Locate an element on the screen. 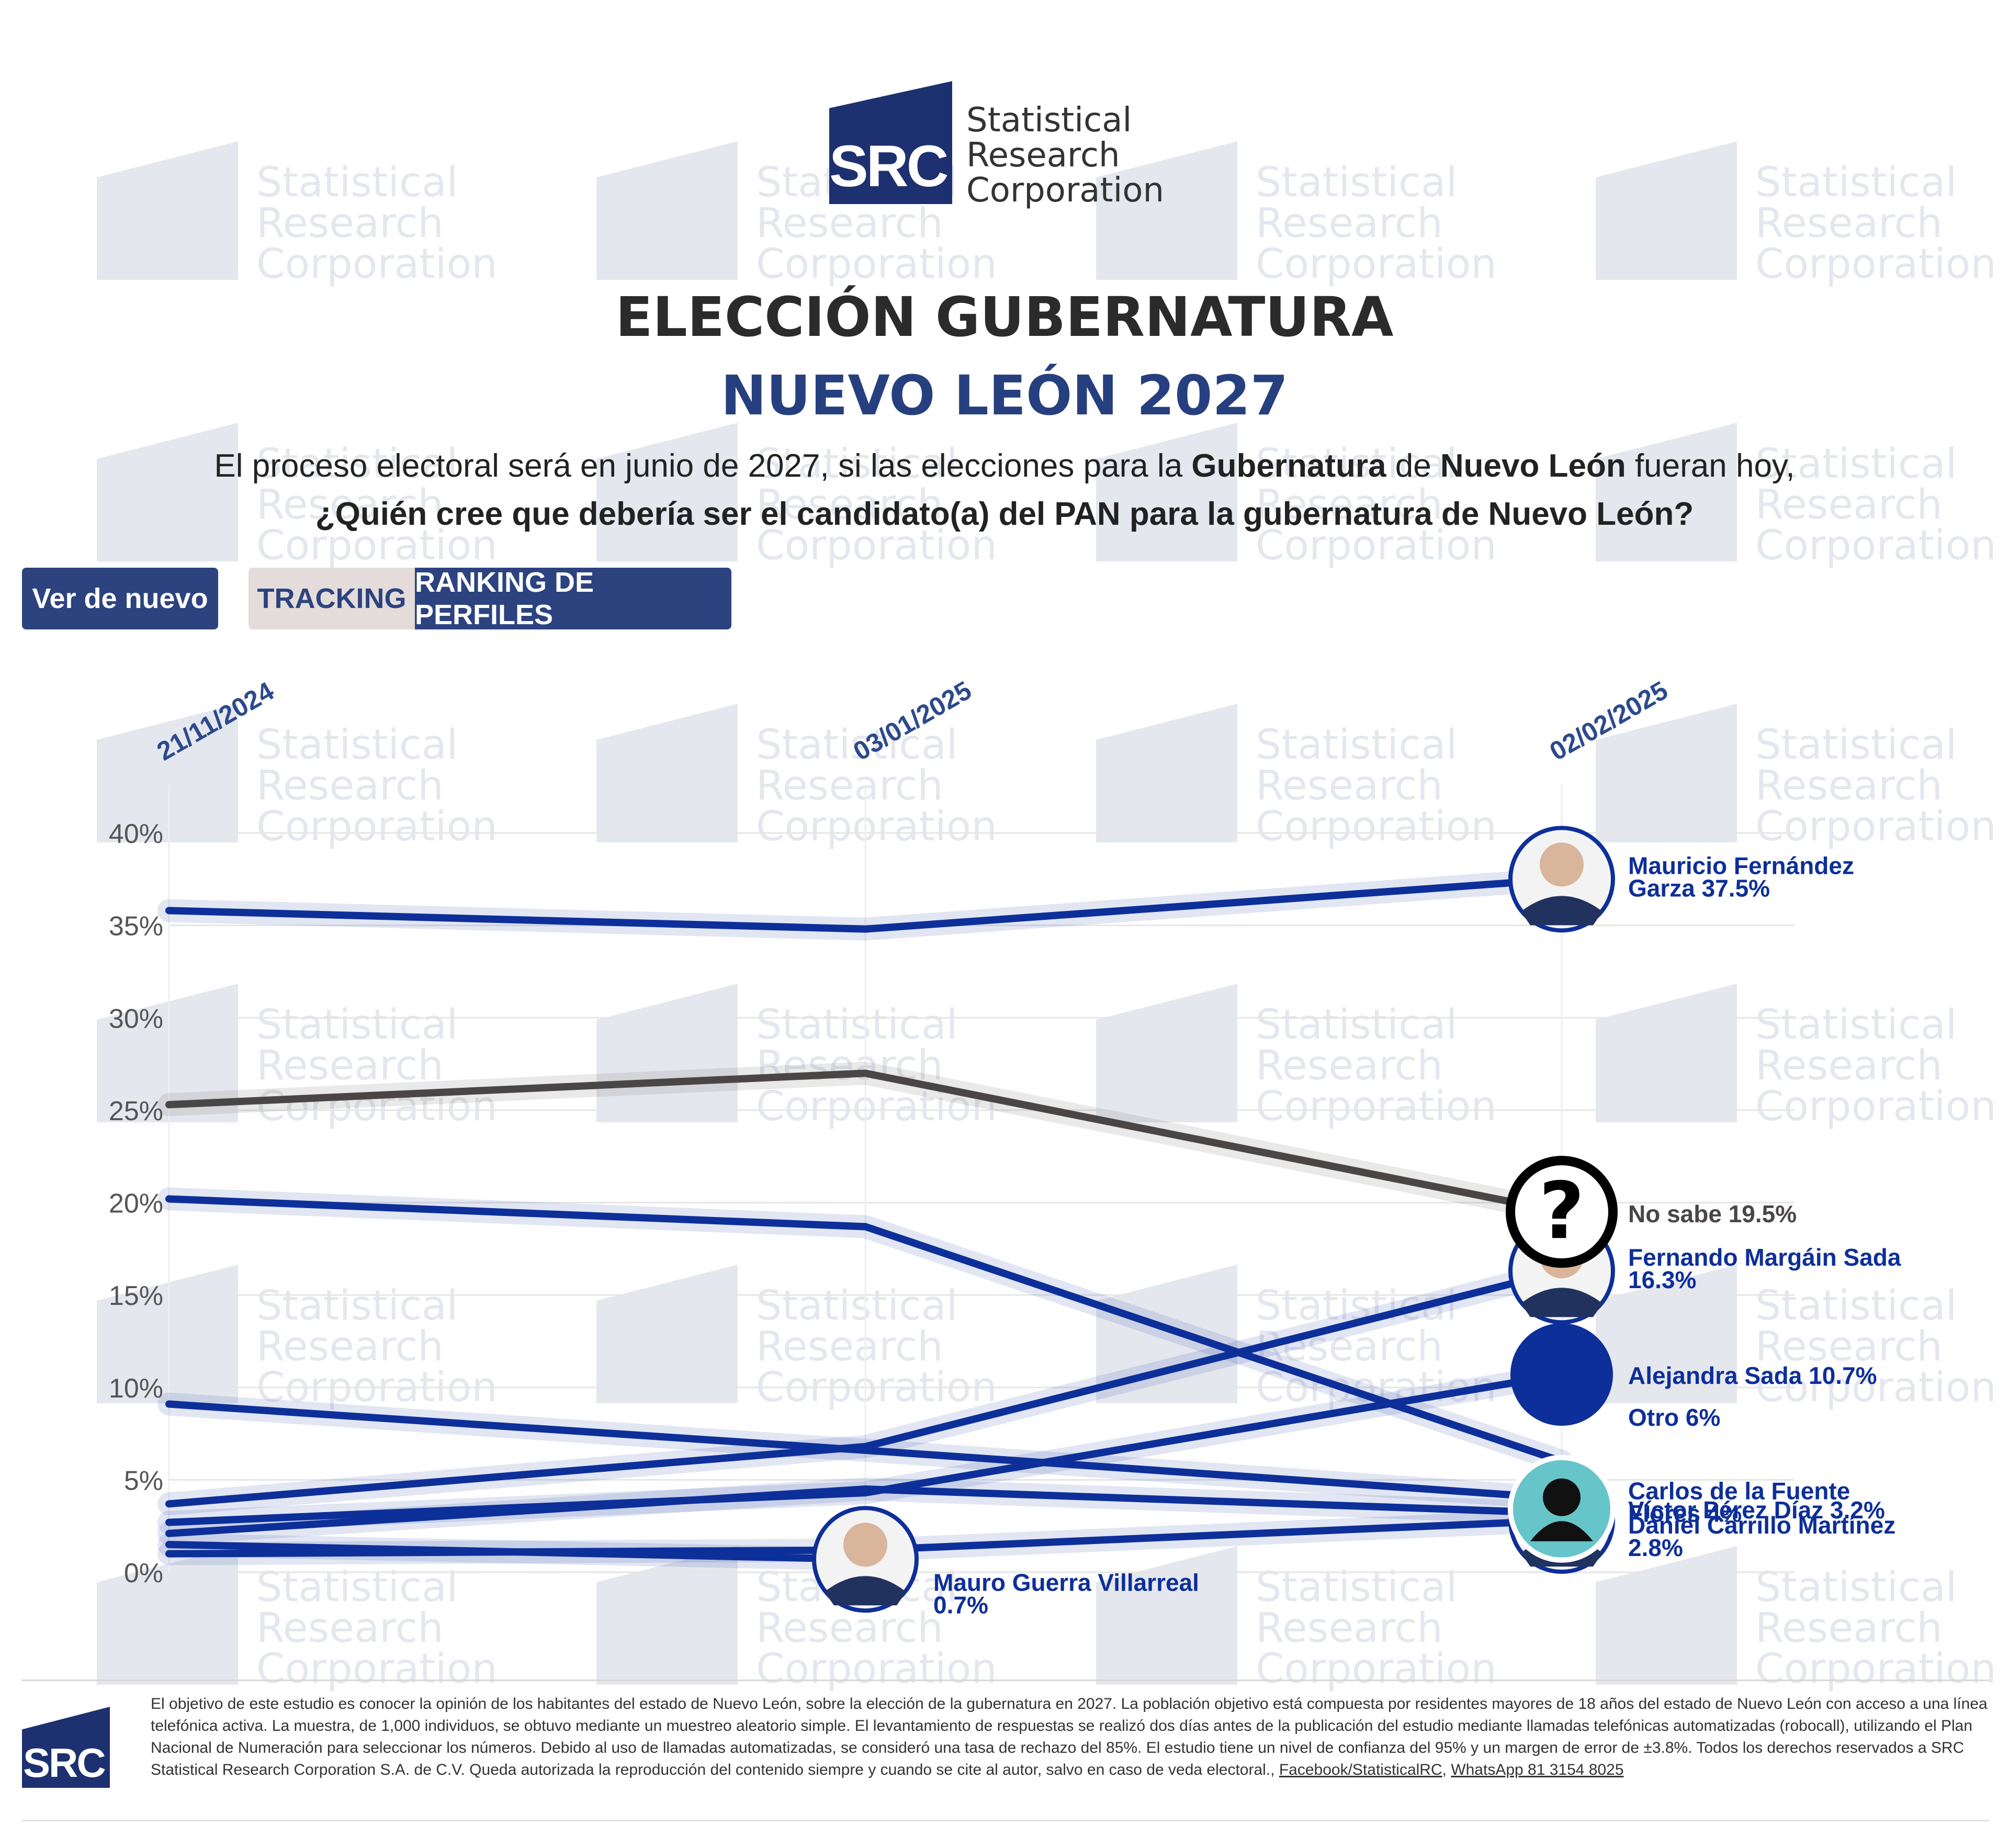 The image size is (2009, 1848). blank-avatar-icon is located at coordinates (1561, 1374).